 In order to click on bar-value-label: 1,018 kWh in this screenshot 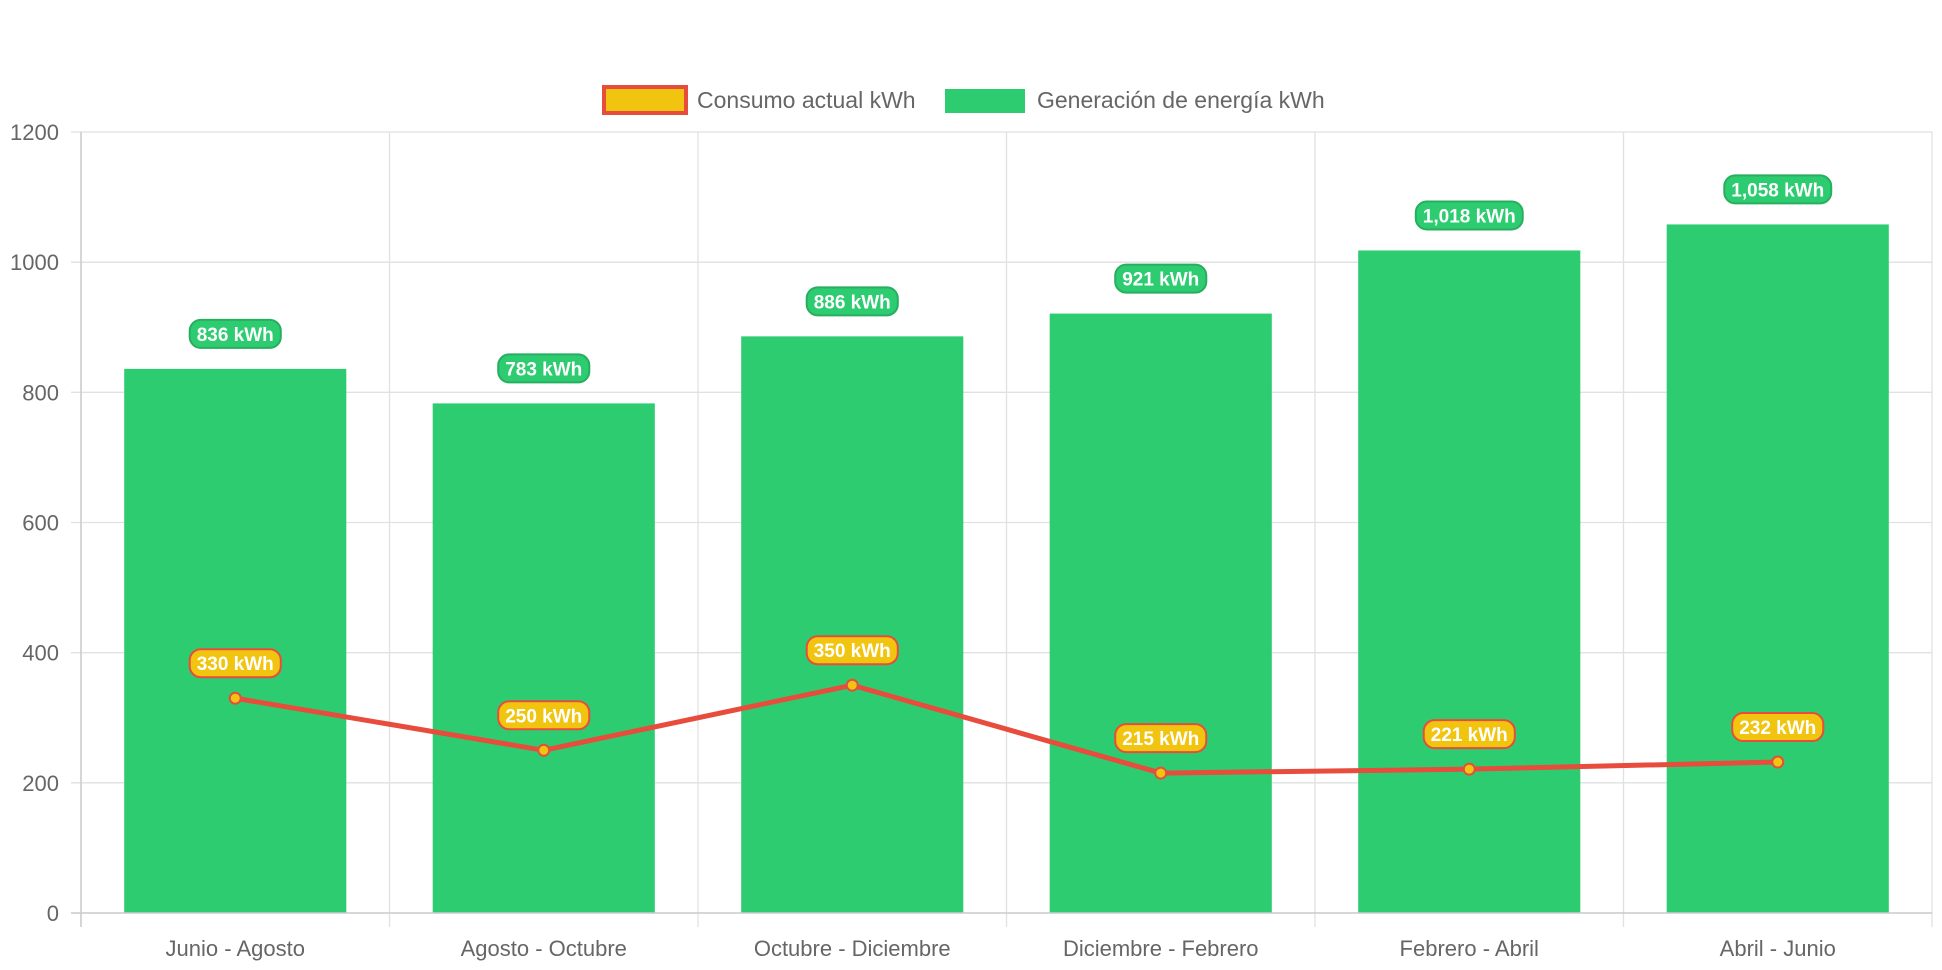, I will do `click(1469, 215)`.